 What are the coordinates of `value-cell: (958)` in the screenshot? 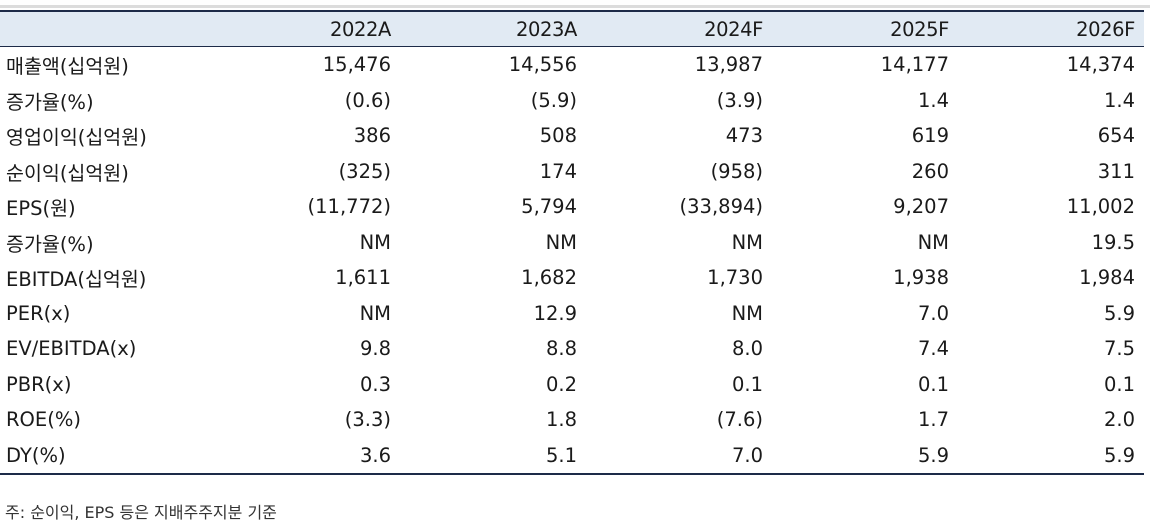 It's located at (736, 171).